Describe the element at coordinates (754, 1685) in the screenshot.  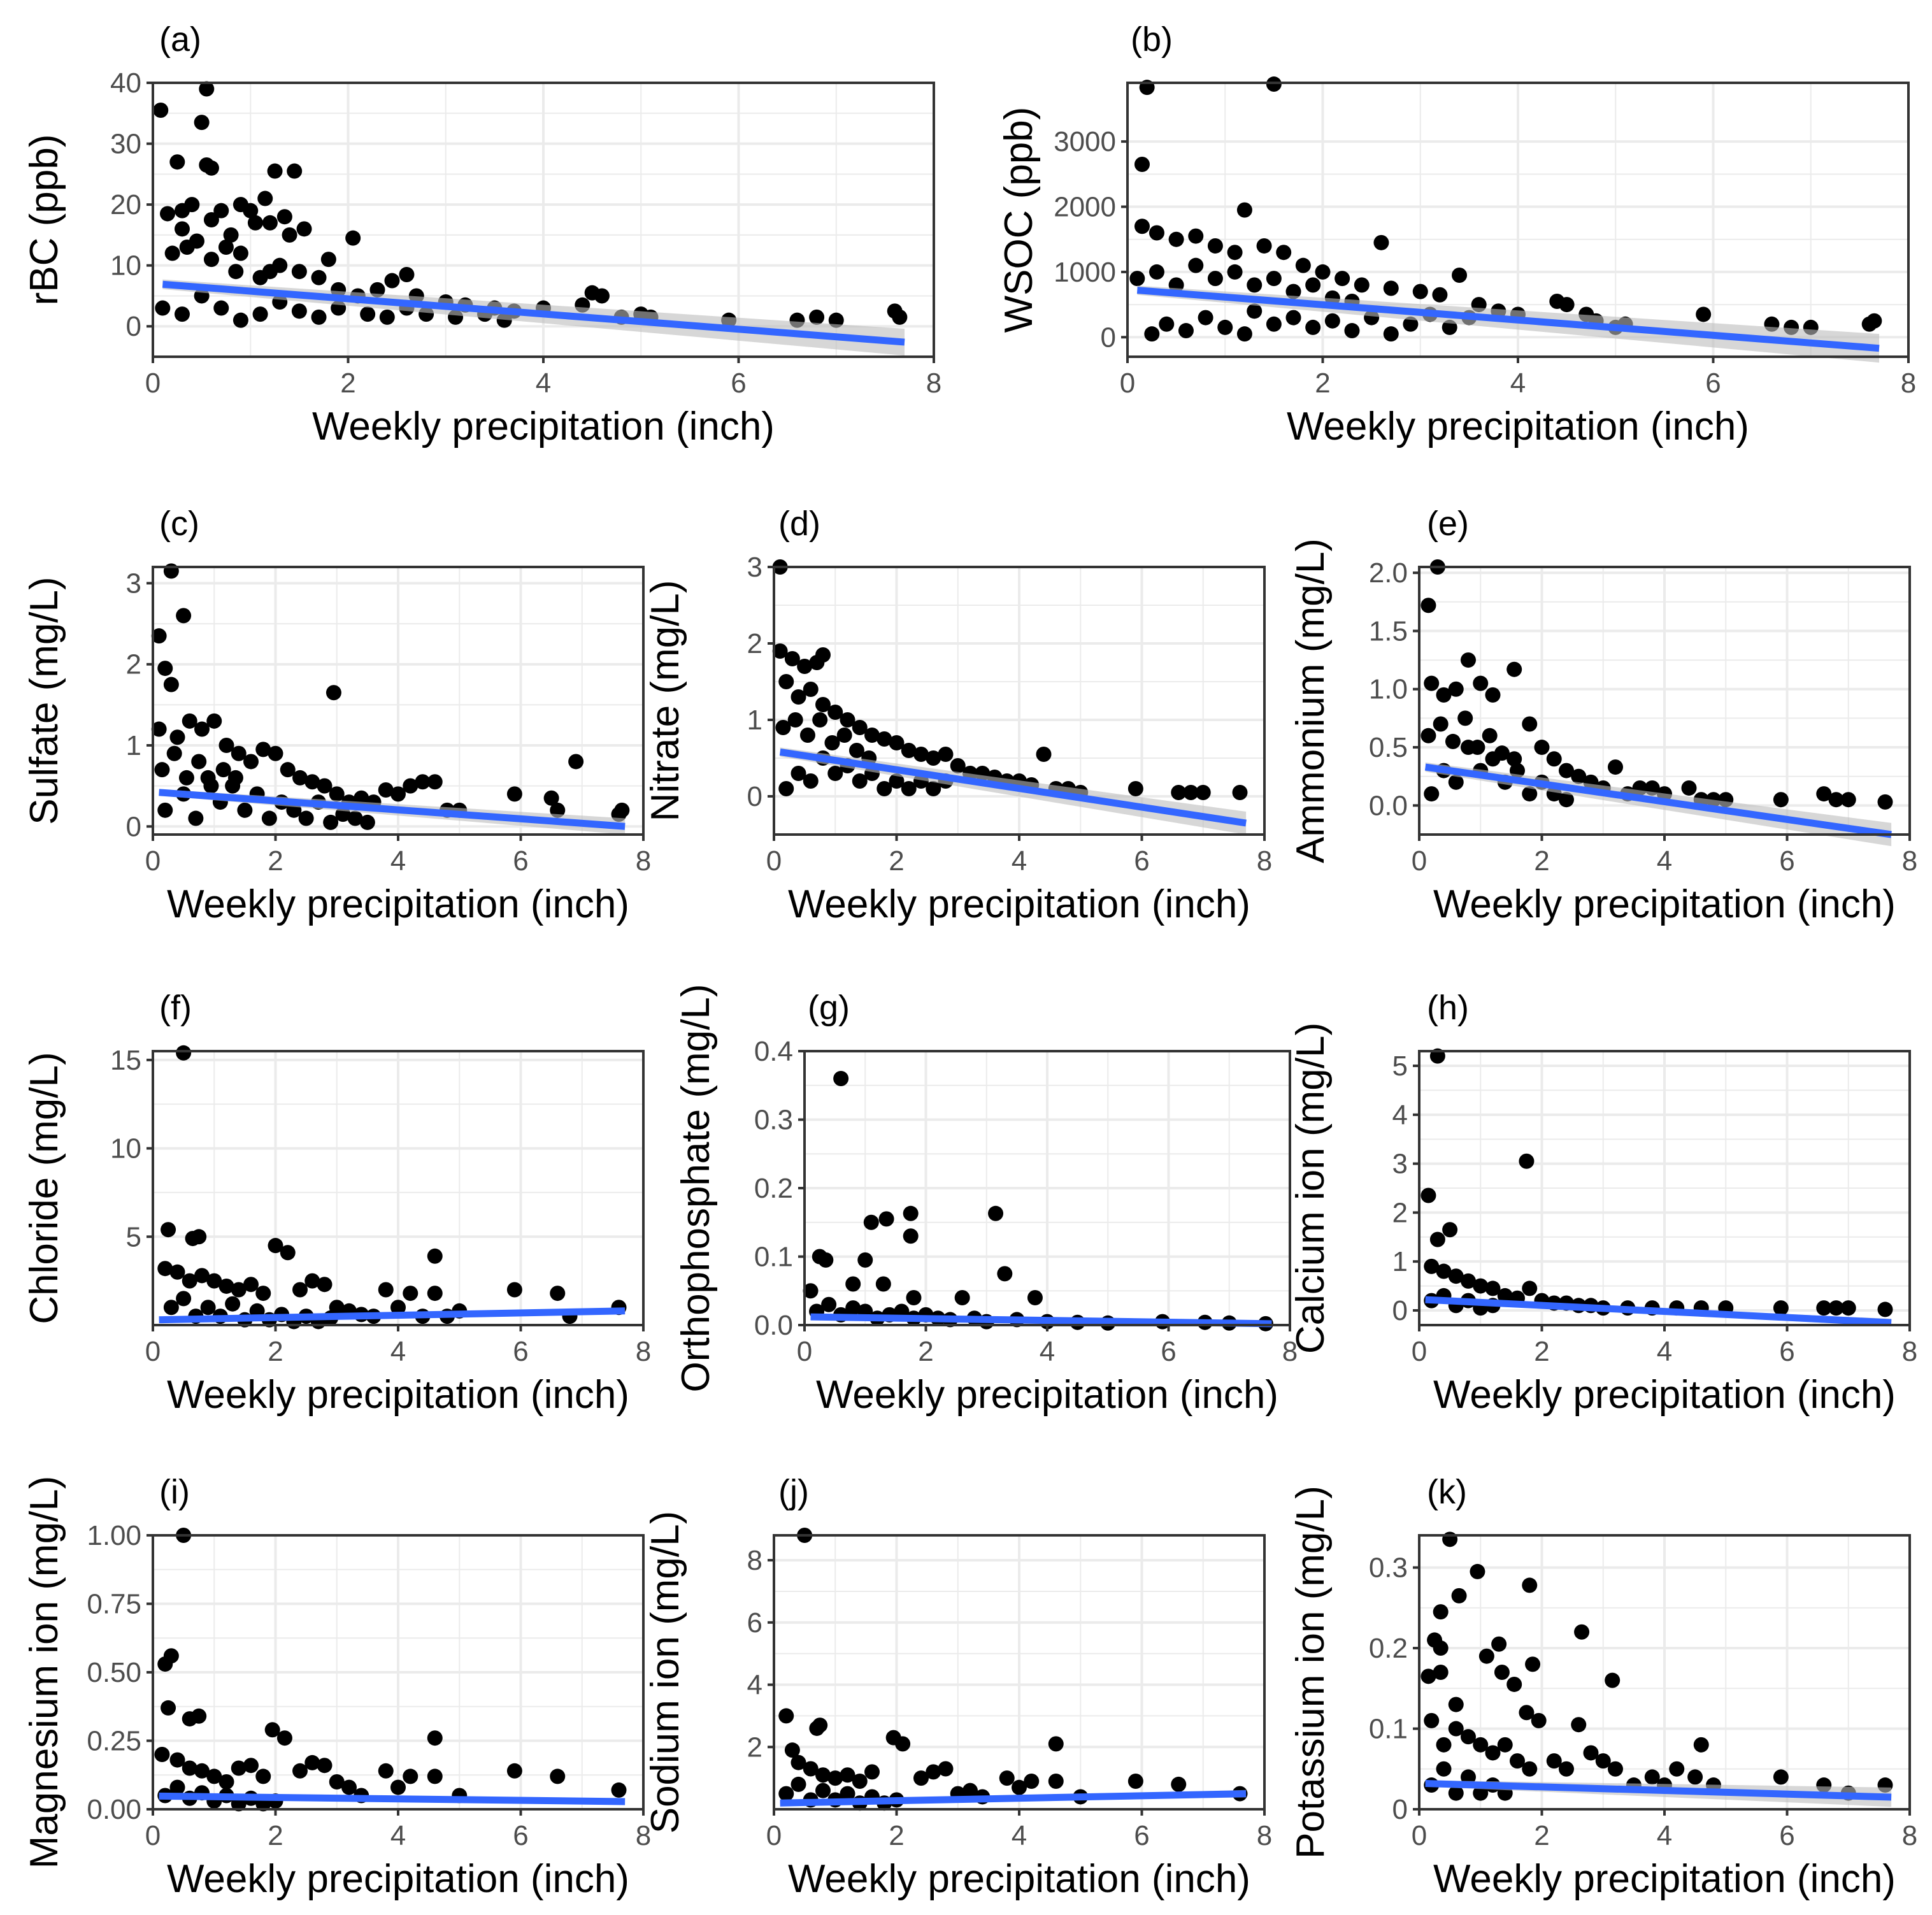
I see `y-tick-label: 4` at that location.